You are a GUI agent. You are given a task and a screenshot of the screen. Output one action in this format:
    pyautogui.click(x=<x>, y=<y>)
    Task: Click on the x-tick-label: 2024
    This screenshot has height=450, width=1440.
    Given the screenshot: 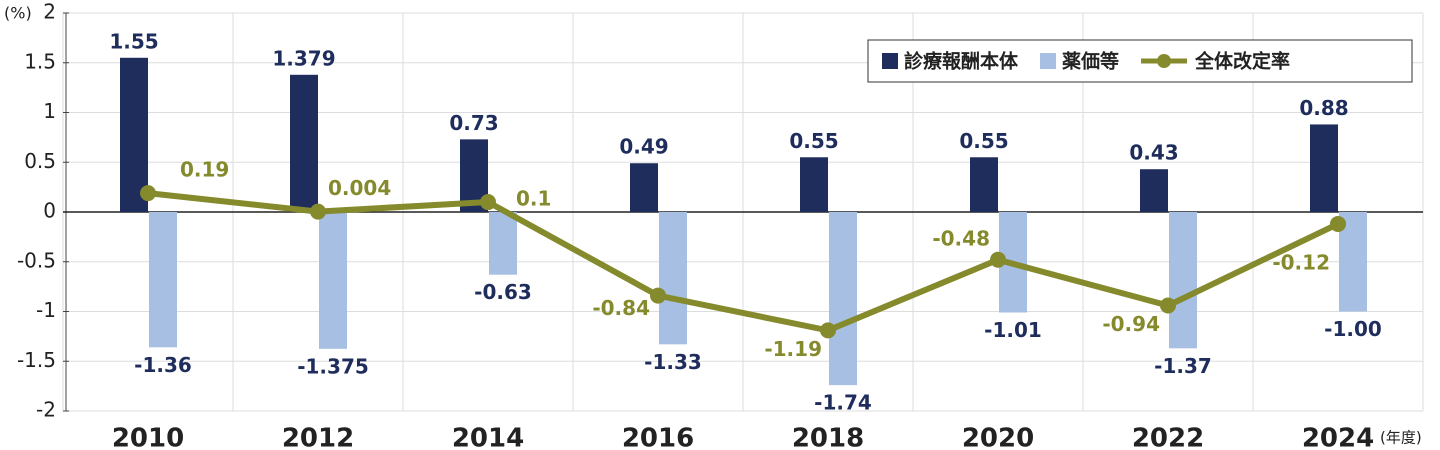 What is the action you would take?
    pyautogui.click(x=1338, y=437)
    